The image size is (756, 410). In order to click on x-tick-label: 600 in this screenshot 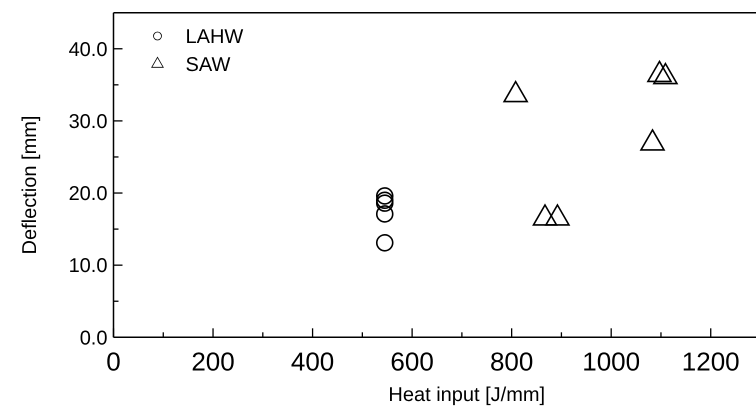, I will do `click(412, 361)`.